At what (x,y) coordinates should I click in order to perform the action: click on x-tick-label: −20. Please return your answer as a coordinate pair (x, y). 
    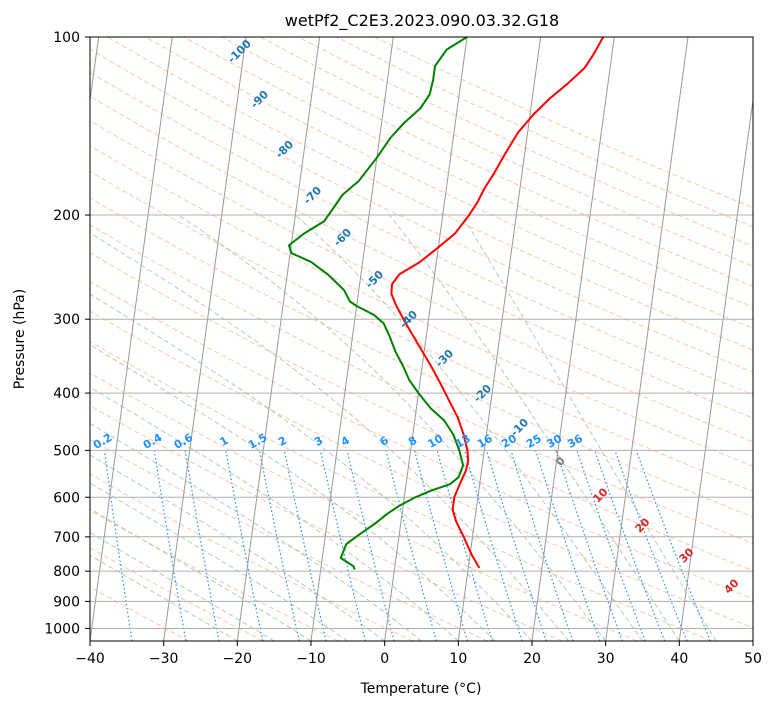
    Looking at the image, I should click on (238, 659).